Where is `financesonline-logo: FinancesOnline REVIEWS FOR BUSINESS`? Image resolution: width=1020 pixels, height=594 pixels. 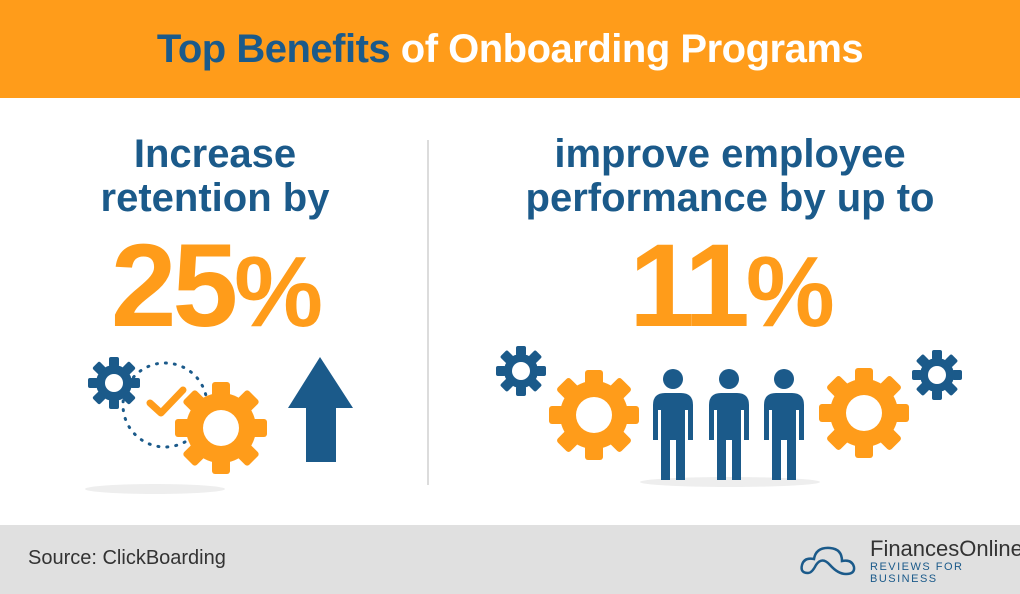 financesonline-logo: FinancesOnline REVIEWS FOR BUSINESS is located at coordinates (910, 561).